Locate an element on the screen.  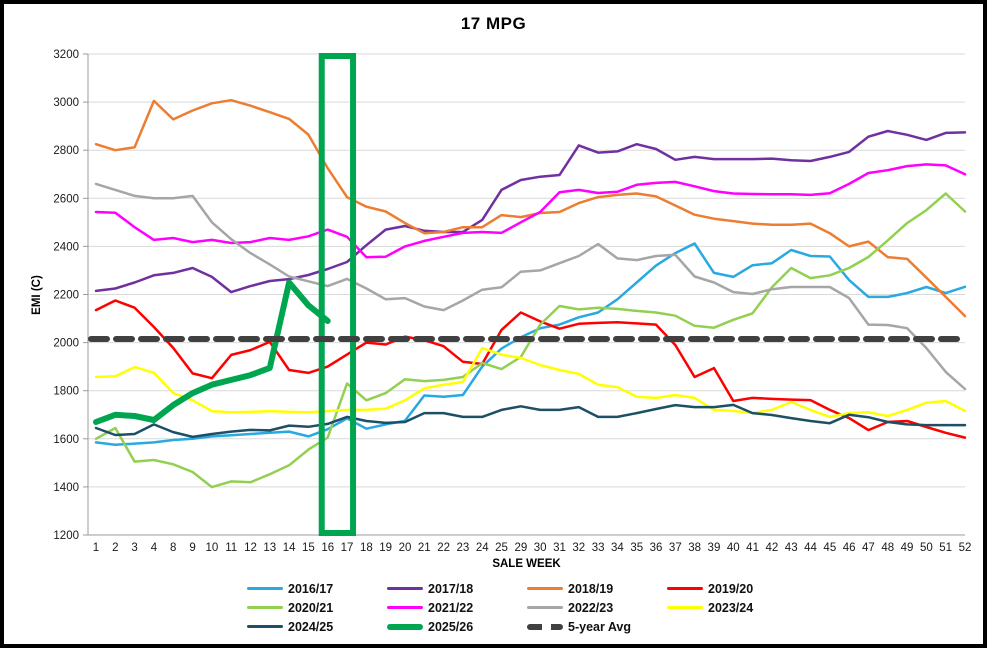
x-tick-label: 17 is located at coordinates (347, 548).